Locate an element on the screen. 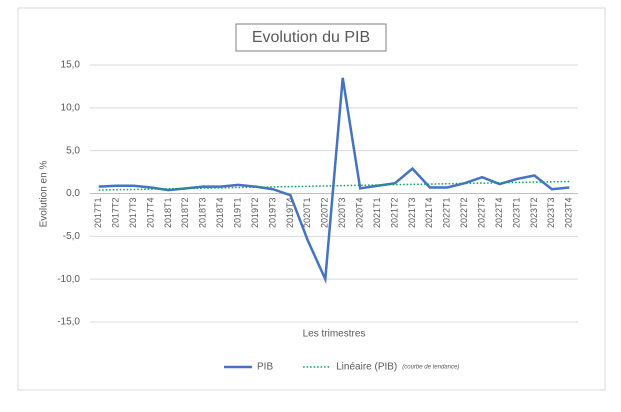 This screenshot has width=621, height=412. legend-note: (courbe de tendance) is located at coordinates (430, 368).